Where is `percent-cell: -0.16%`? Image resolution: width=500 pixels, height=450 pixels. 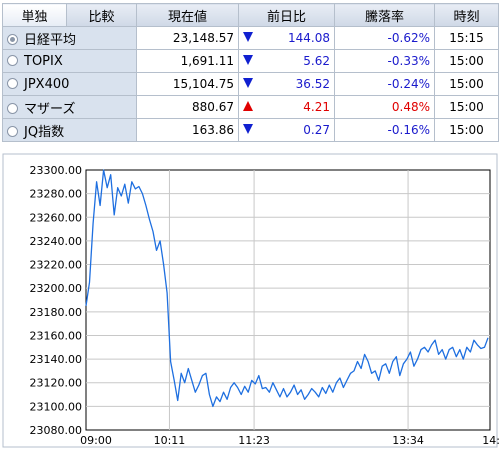 percent-cell: -0.16% is located at coordinates (384, 130).